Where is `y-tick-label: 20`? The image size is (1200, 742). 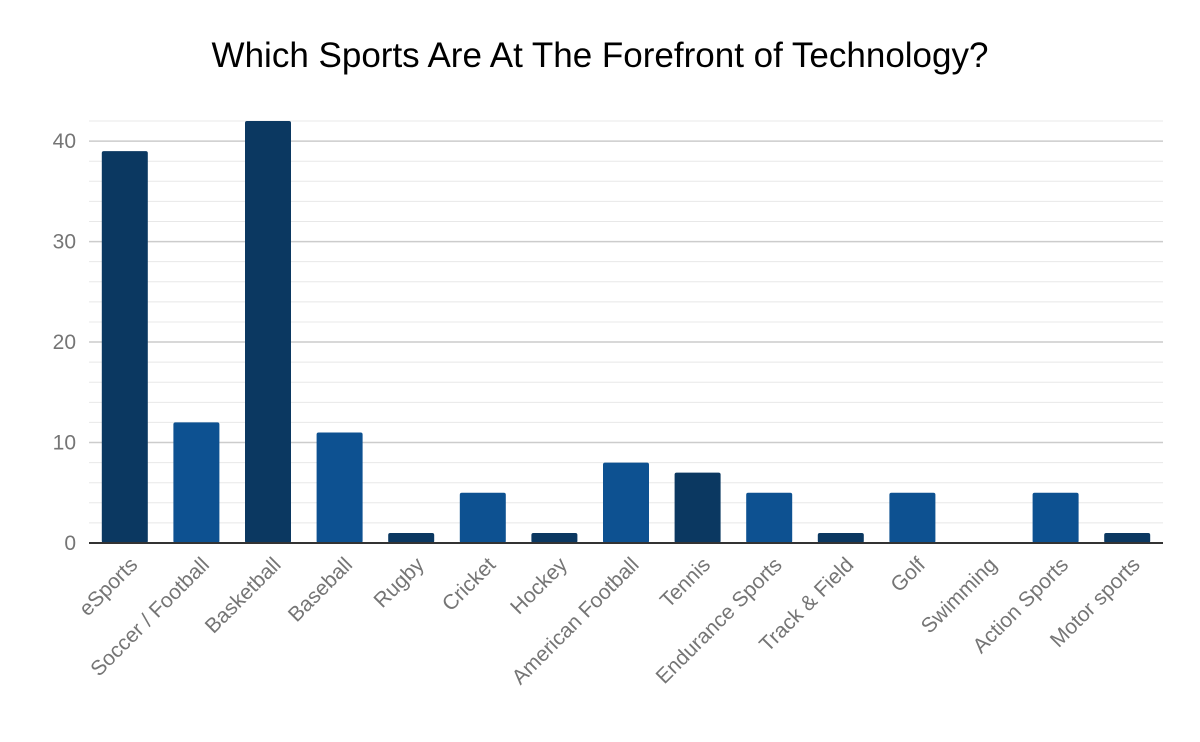
y-tick-label: 20 is located at coordinates (64, 342).